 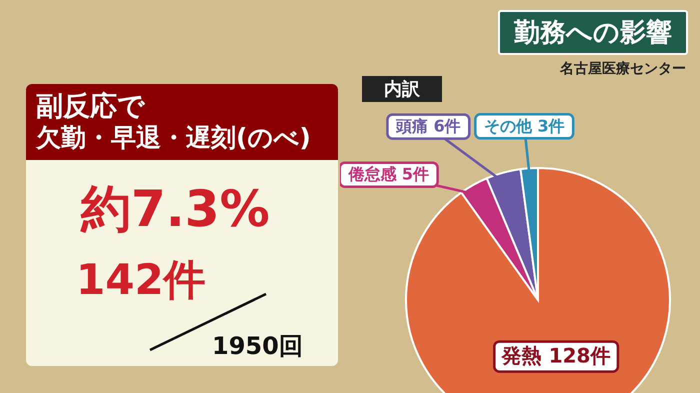 What do you see at coordinates (428, 126) in the screenshot?
I see `slice-label: 頭痛 6件` at bounding box center [428, 126].